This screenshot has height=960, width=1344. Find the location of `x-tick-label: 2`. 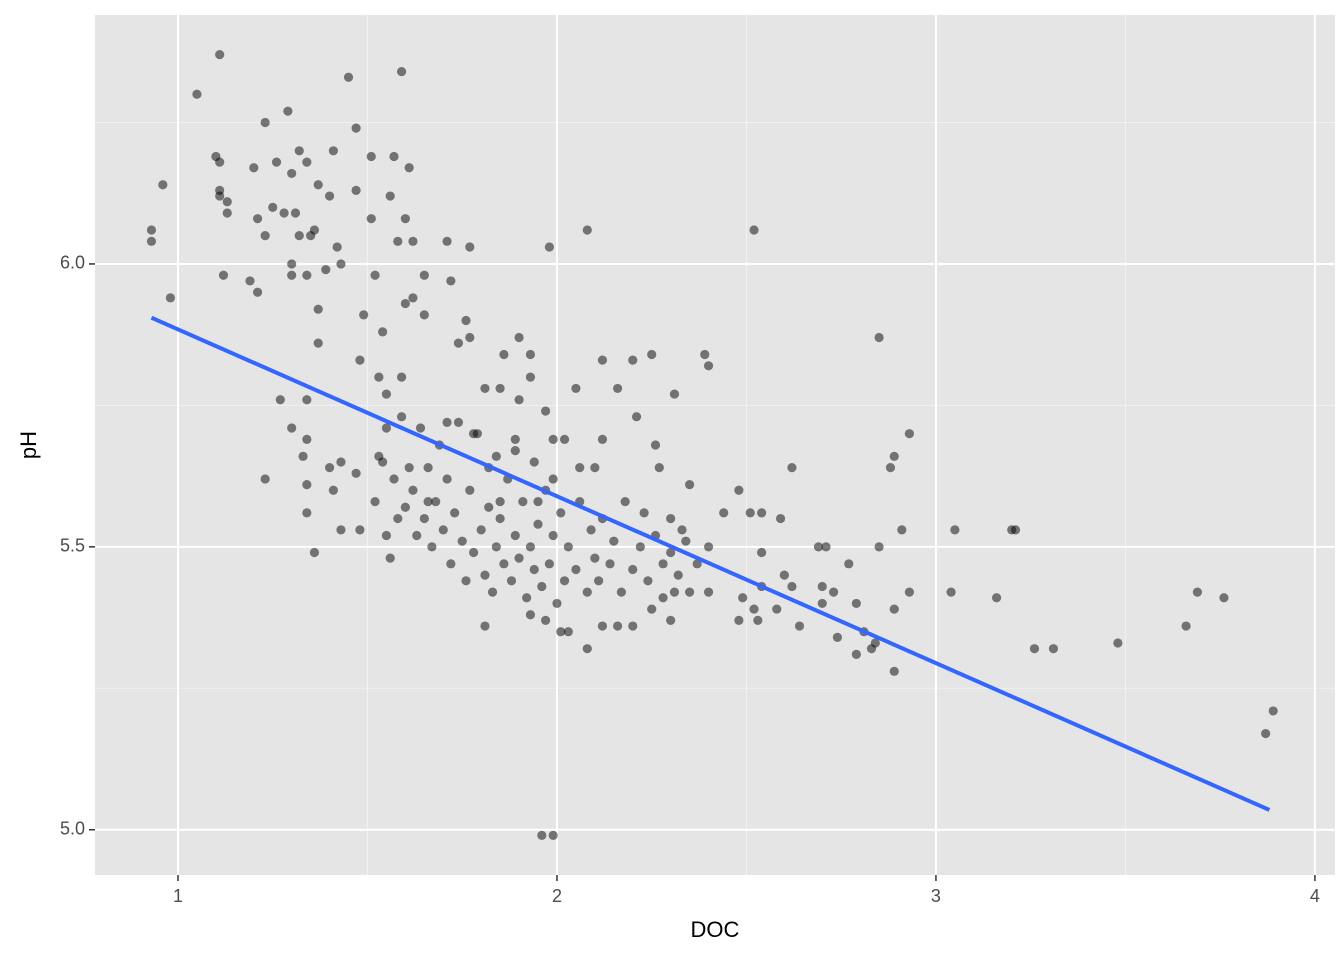

x-tick-label: 2 is located at coordinates (557, 896).